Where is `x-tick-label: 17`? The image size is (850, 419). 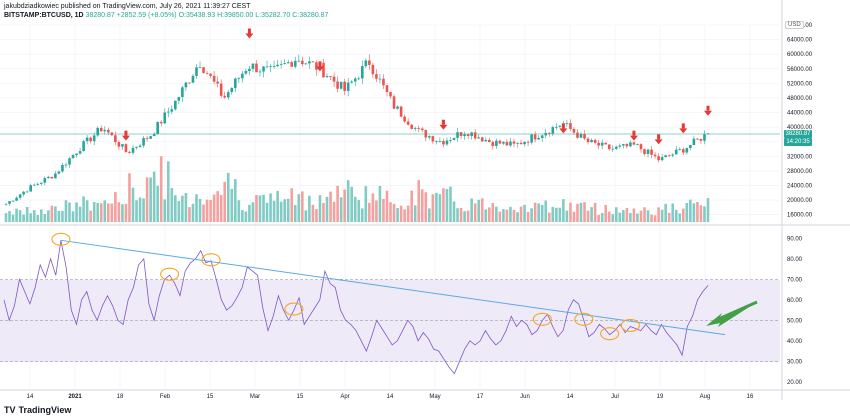 x-tick-label: 17 is located at coordinates (480, 397).